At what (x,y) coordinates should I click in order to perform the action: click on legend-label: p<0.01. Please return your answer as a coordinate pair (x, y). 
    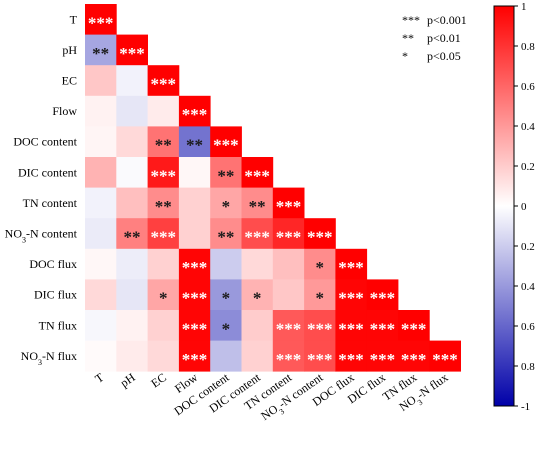
    Looking at the image, I should click on (444, 38).